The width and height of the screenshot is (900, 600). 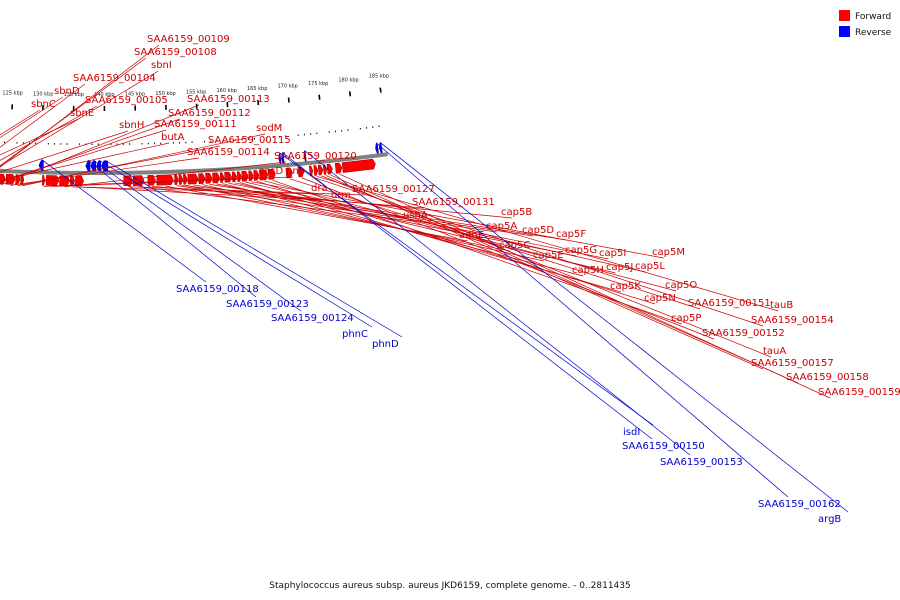 I want to click on gene-taua, so click(x=320, y=170).